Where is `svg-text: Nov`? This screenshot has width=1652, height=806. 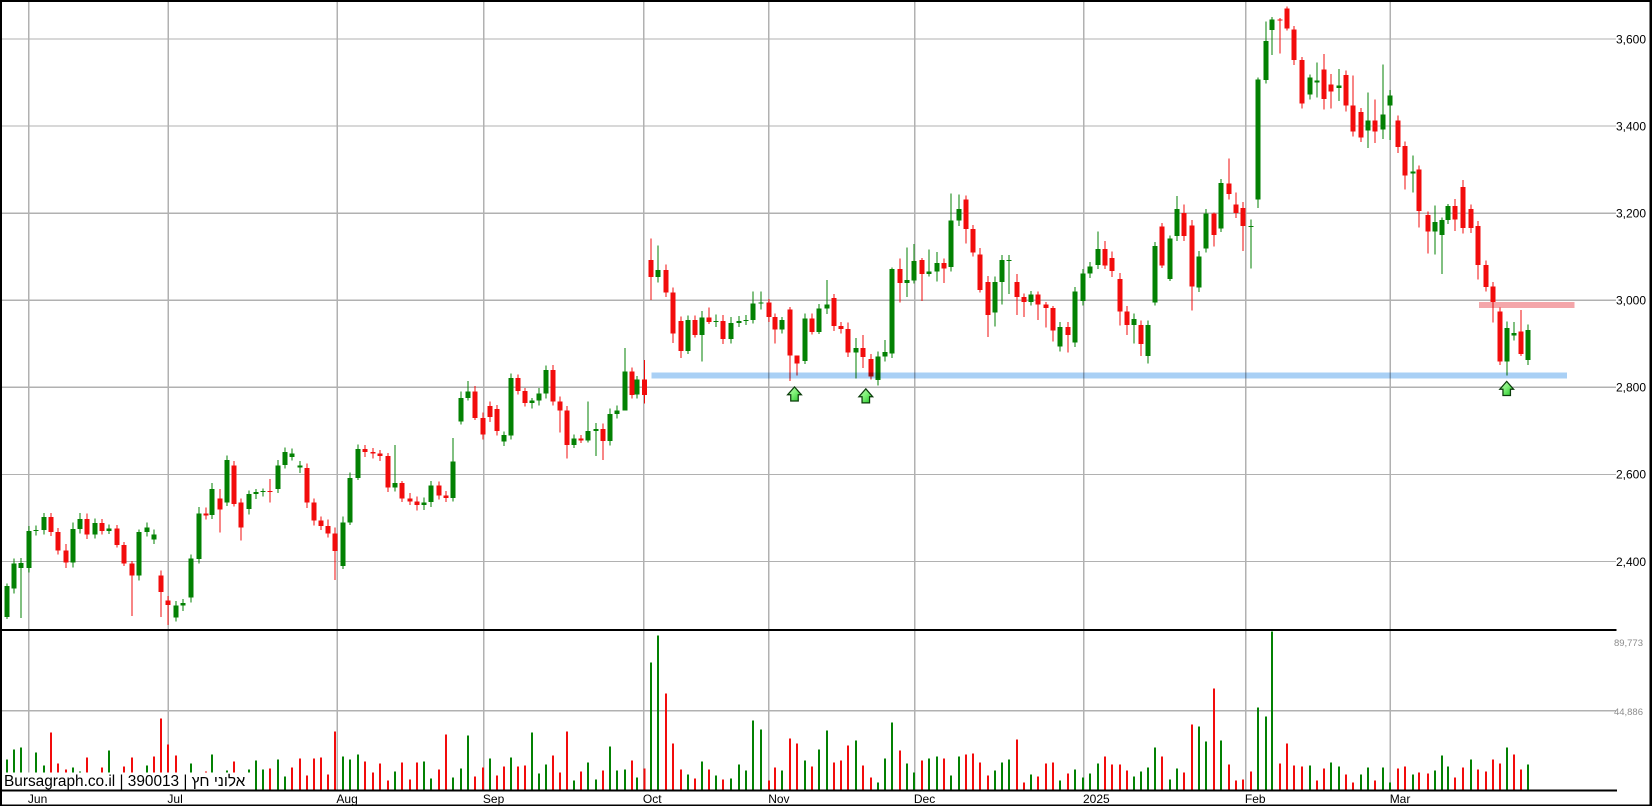
svg-text: Nov is located at coordinates (778, 799).